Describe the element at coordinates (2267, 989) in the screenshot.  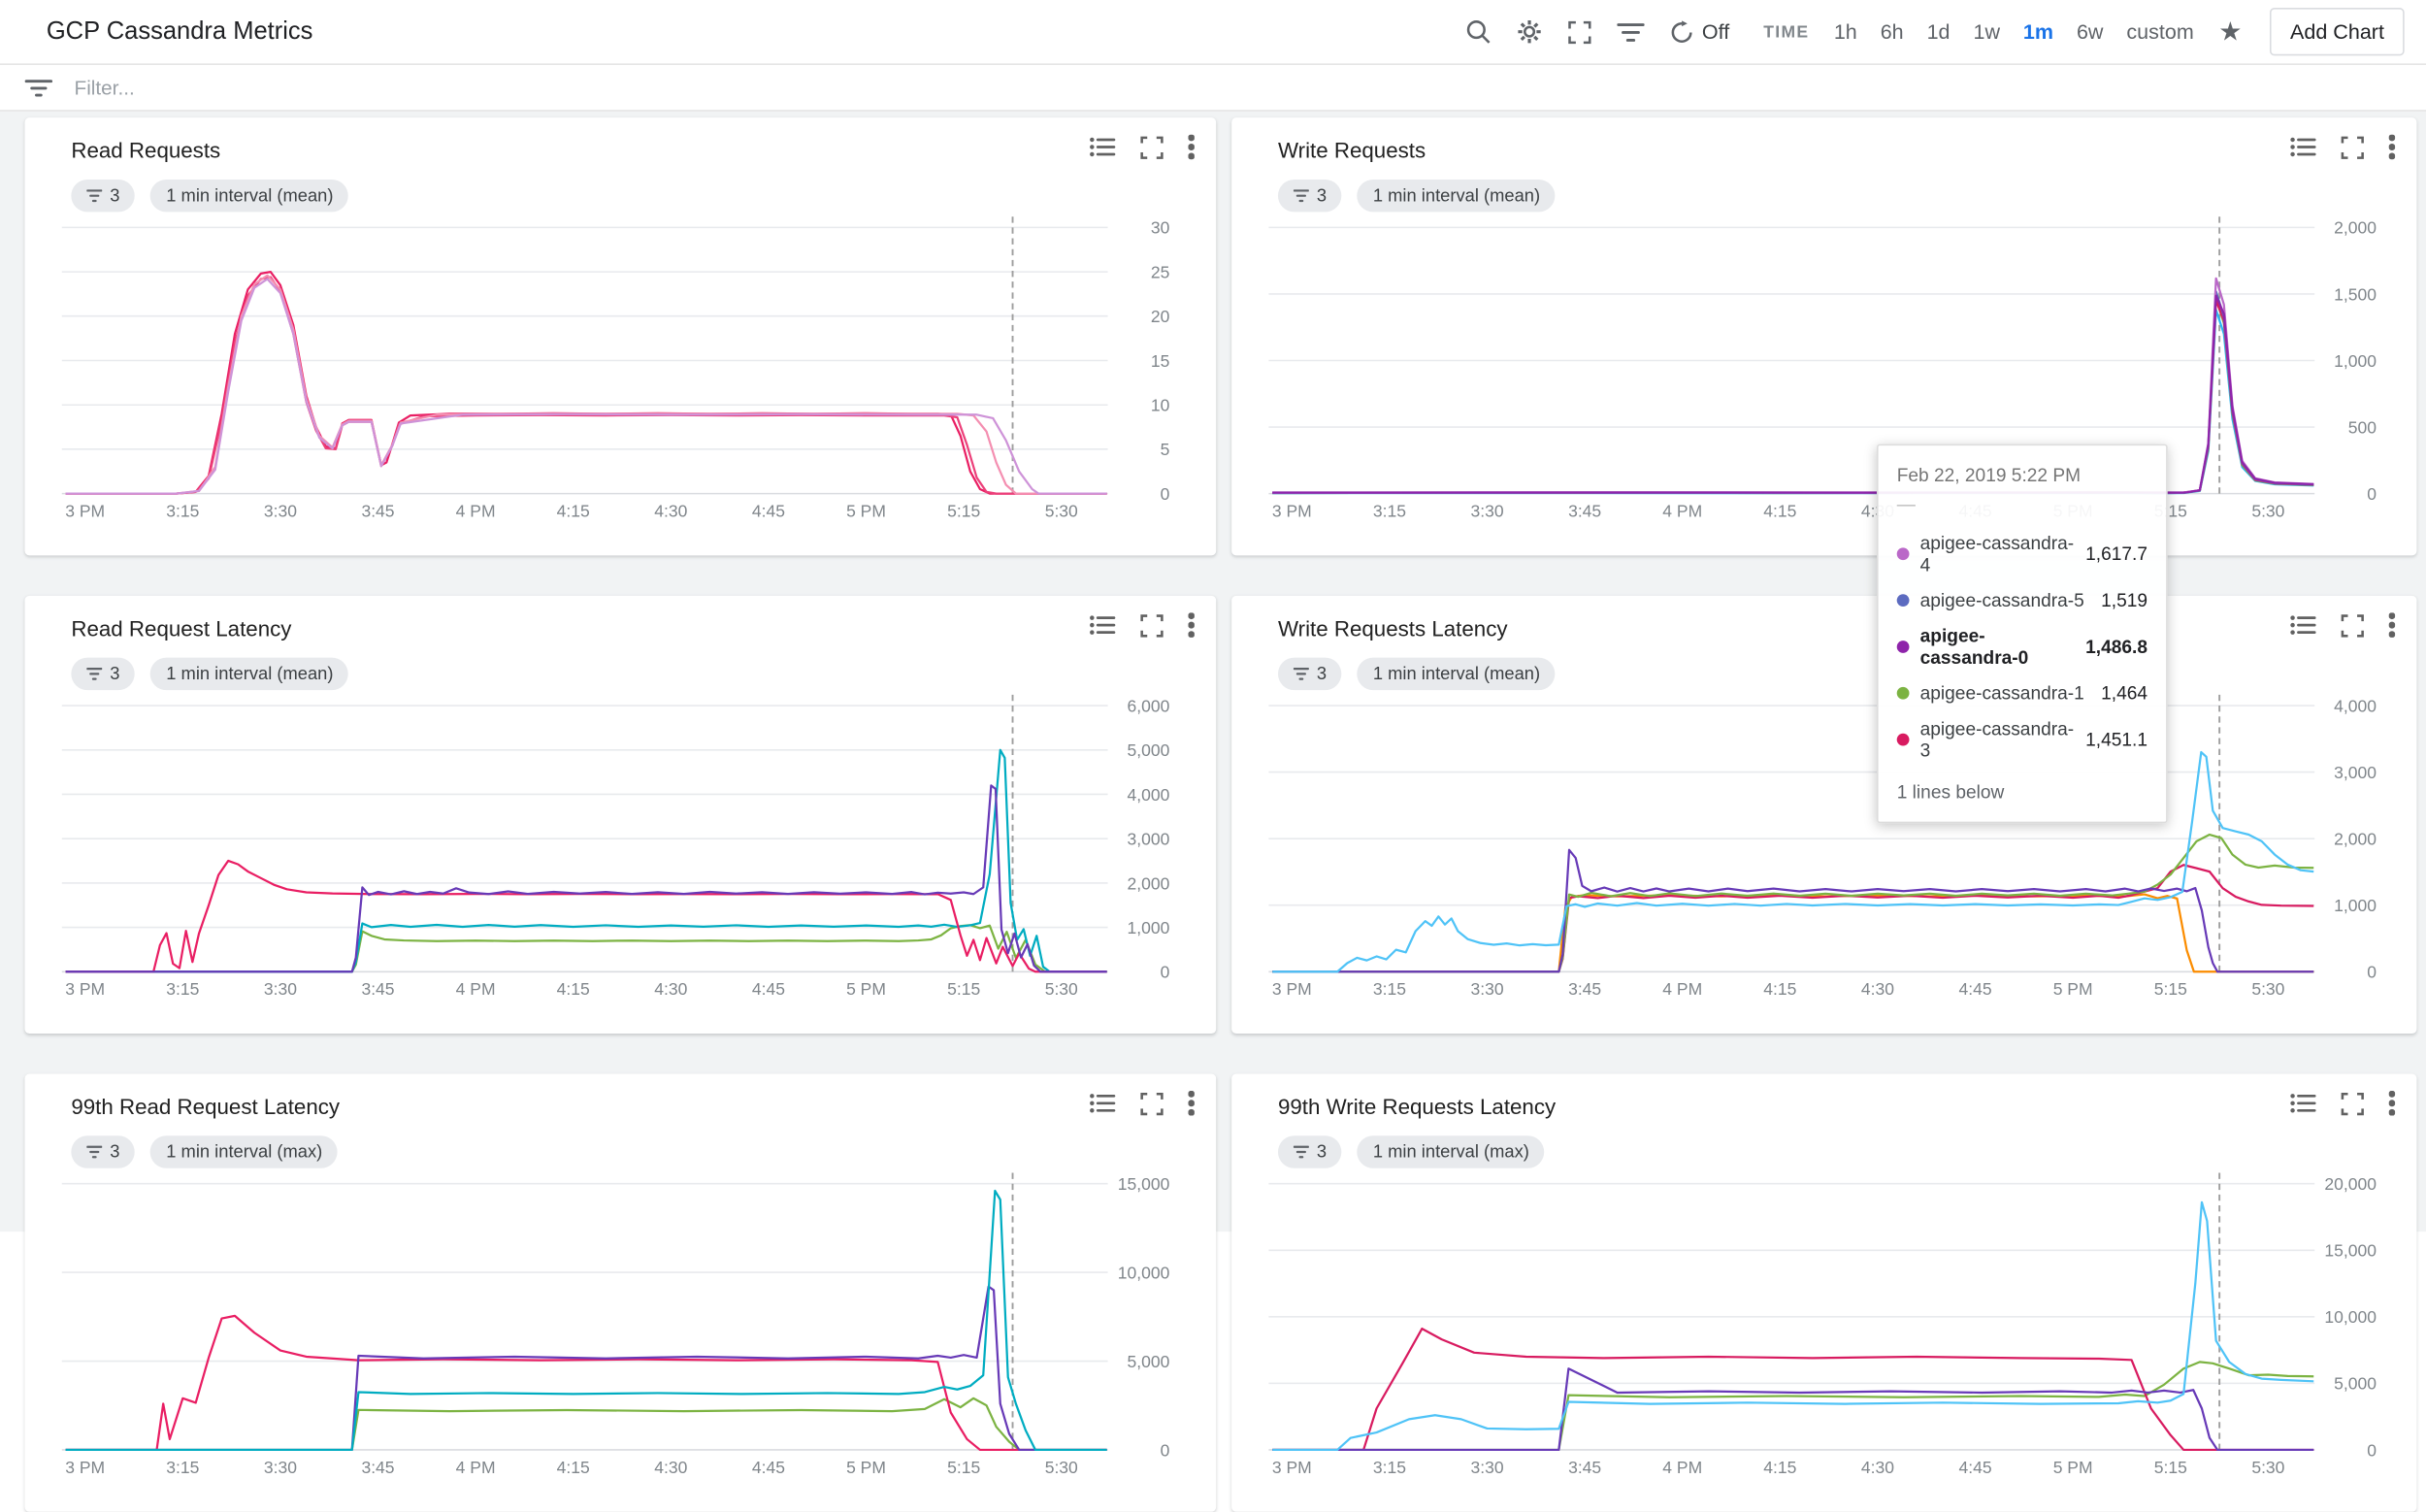
I see `svg-text: 5:30` at that location.